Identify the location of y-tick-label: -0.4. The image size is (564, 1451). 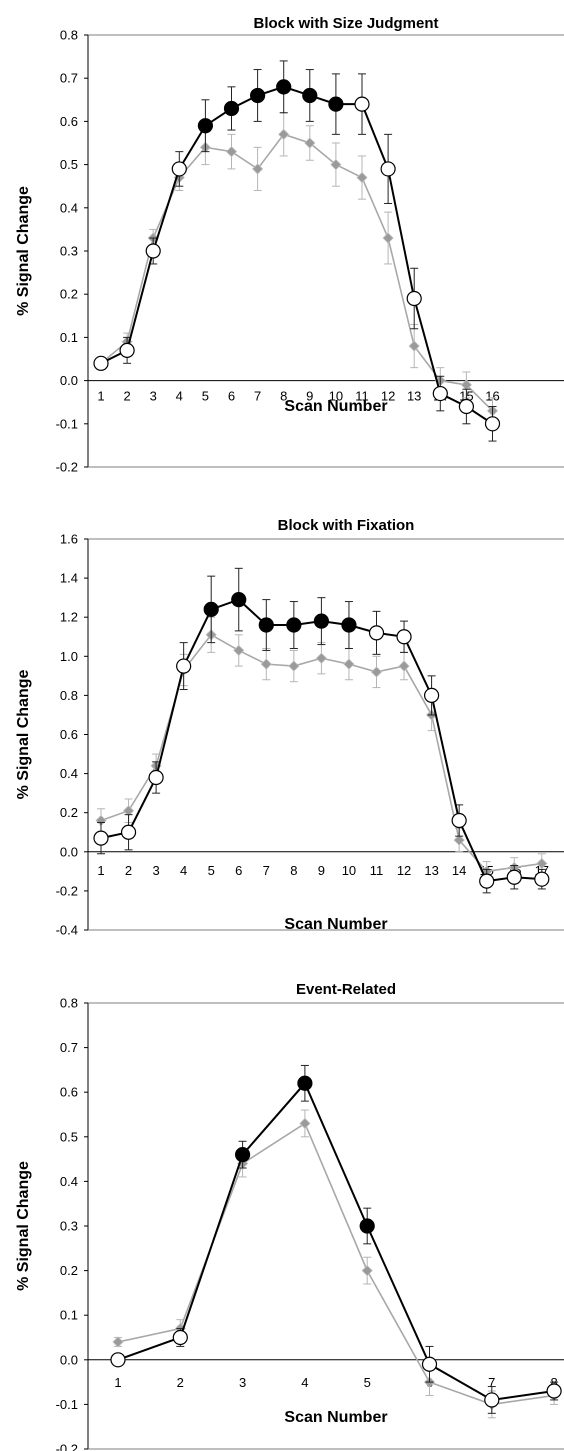
(67, 930).